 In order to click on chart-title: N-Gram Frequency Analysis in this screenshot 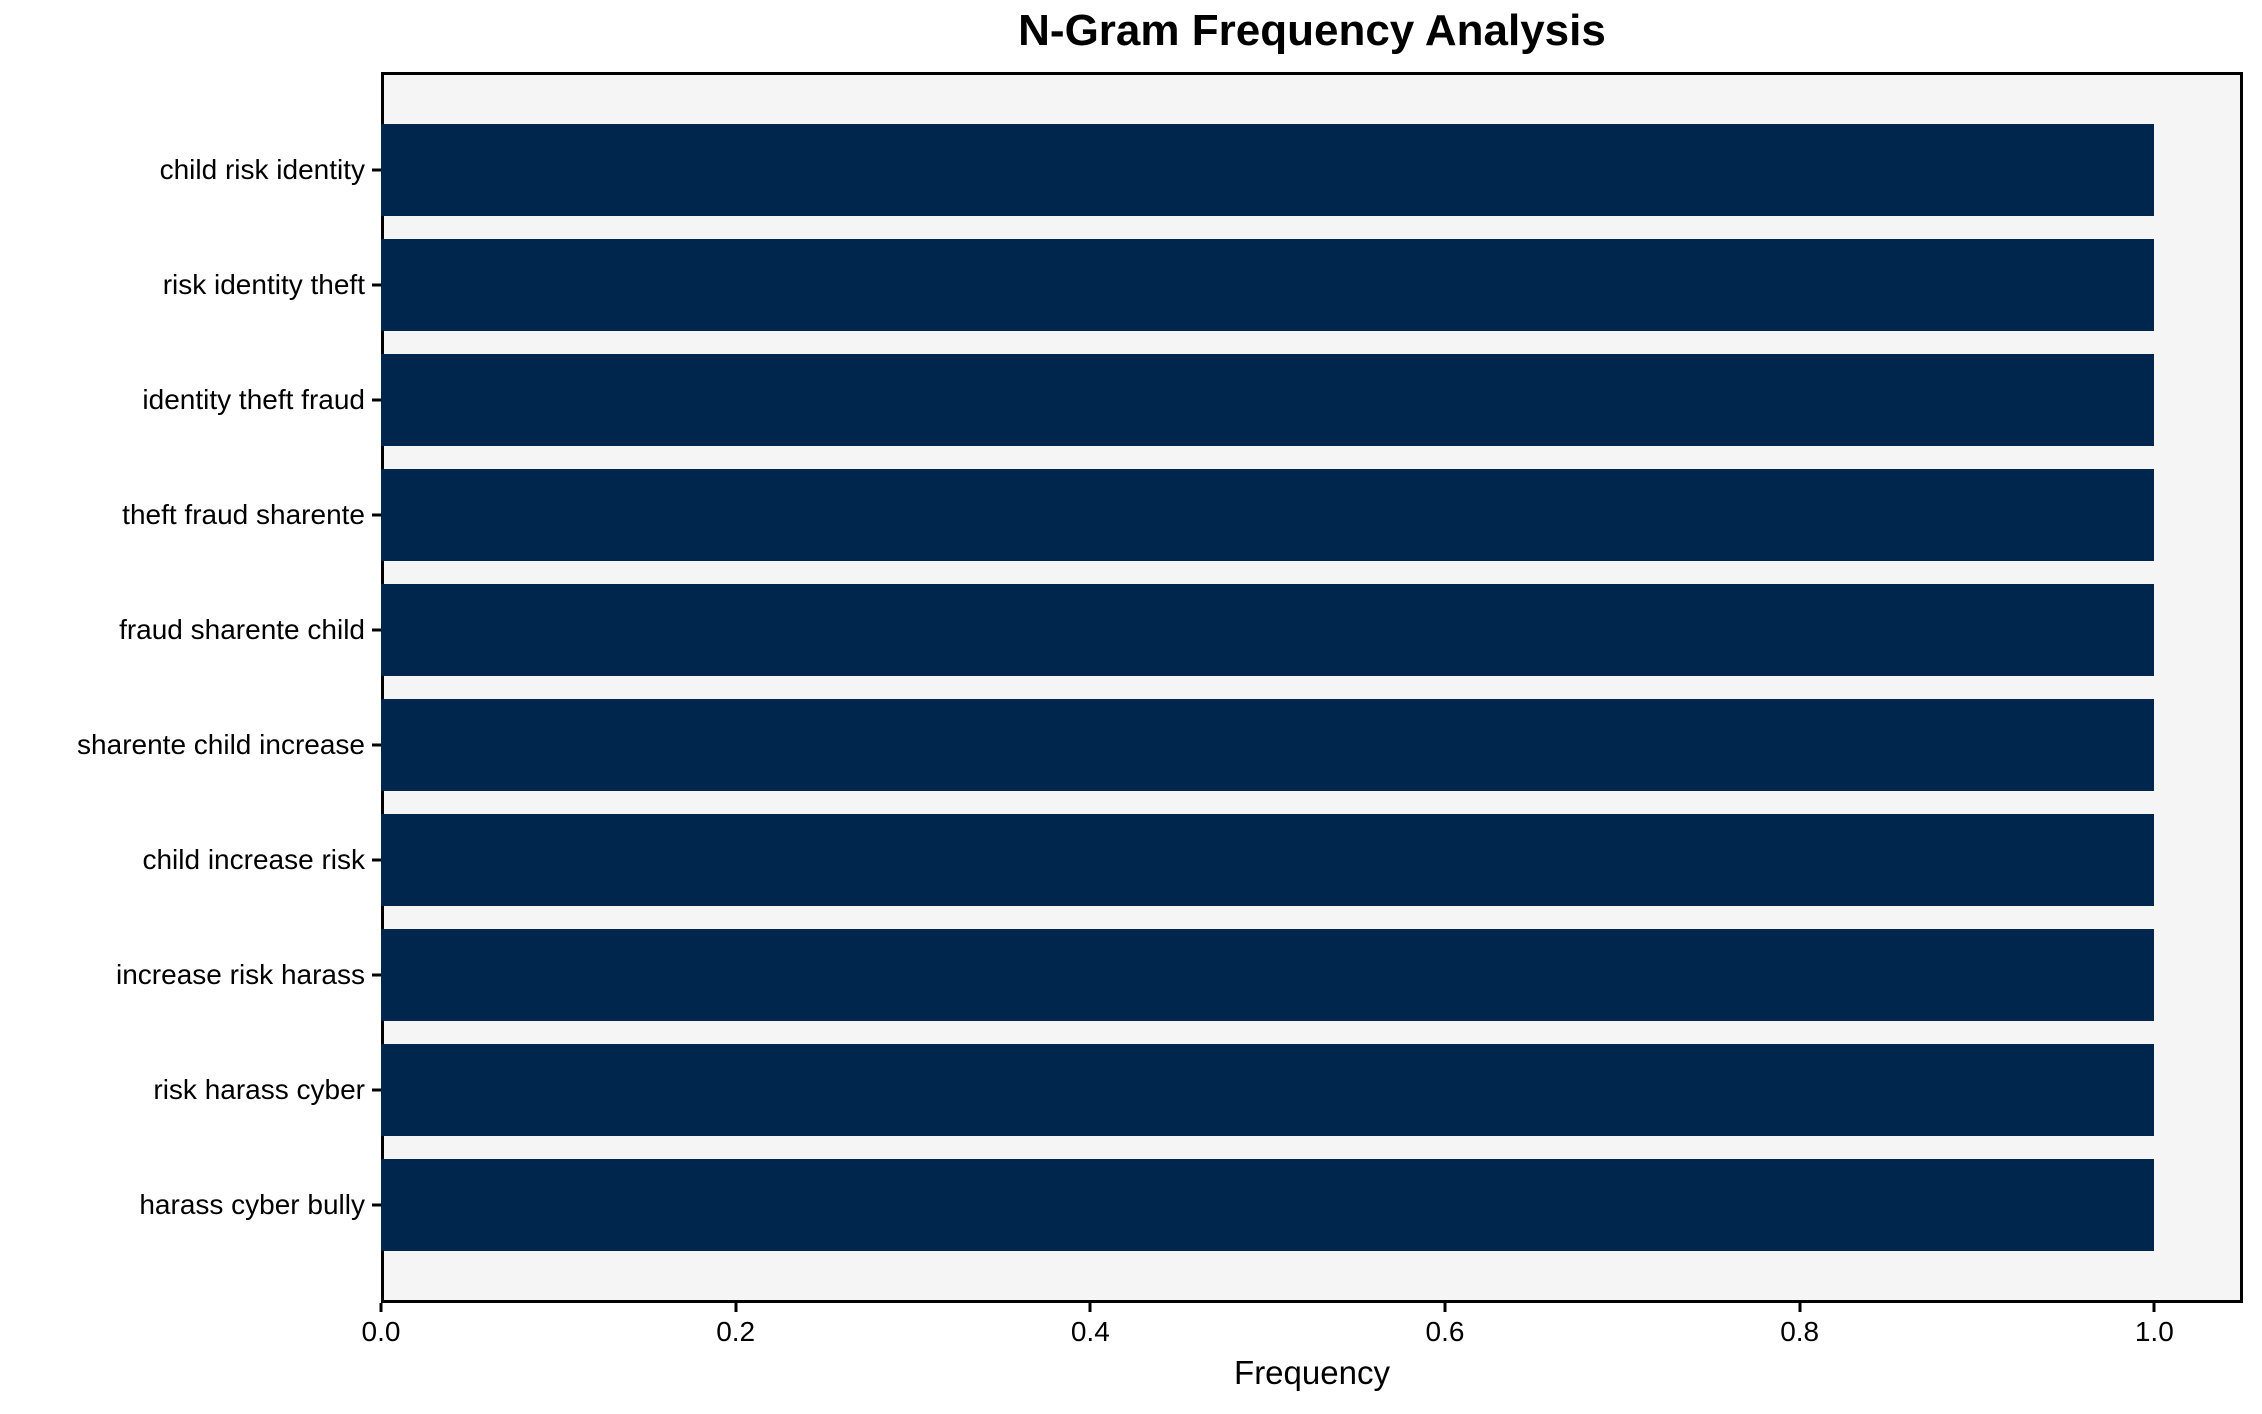, I will do `click(1312, 30)`.